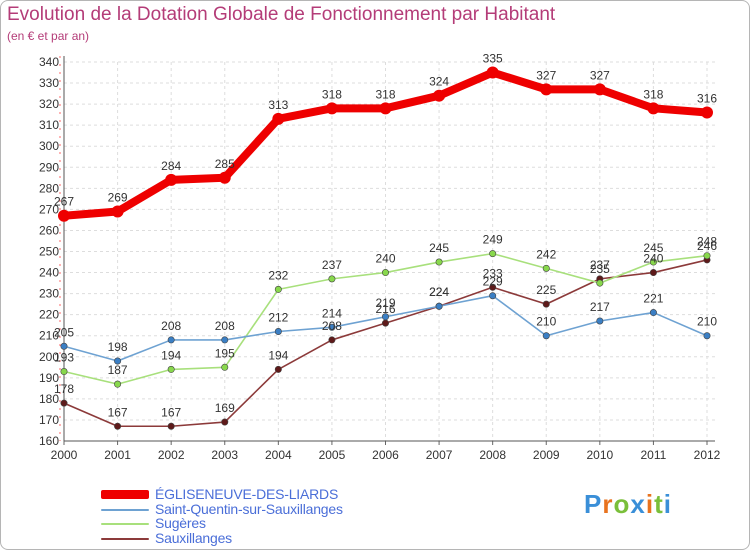  What do you see at coordinates (64, 455) in the screenshot?
I see `x-tick-label: 2000` at bounding box center [64, 455].